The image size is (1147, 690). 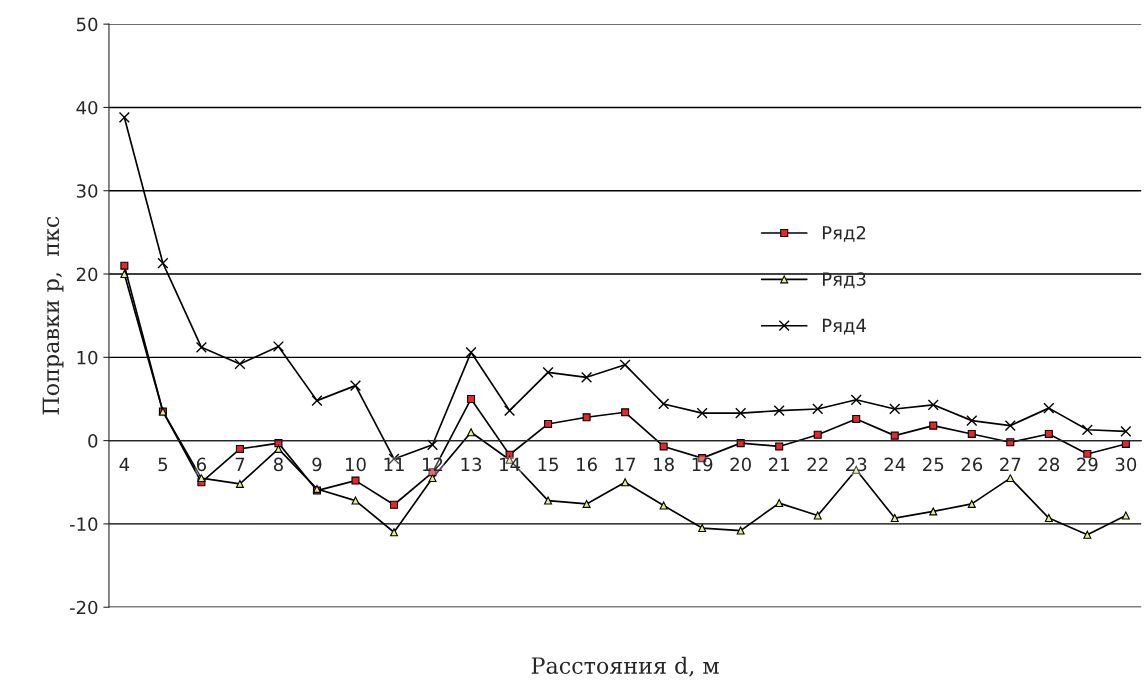 I want to click on x-tick-label: 18, so click(x=664, y=464).